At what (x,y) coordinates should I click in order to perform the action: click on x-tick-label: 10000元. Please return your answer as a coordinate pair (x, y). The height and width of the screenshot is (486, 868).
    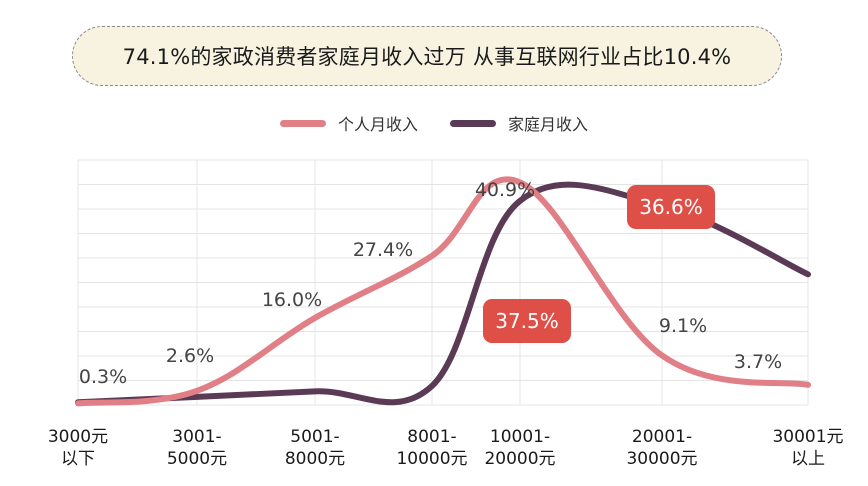
    Looking at the image, I should click on (431, 459).